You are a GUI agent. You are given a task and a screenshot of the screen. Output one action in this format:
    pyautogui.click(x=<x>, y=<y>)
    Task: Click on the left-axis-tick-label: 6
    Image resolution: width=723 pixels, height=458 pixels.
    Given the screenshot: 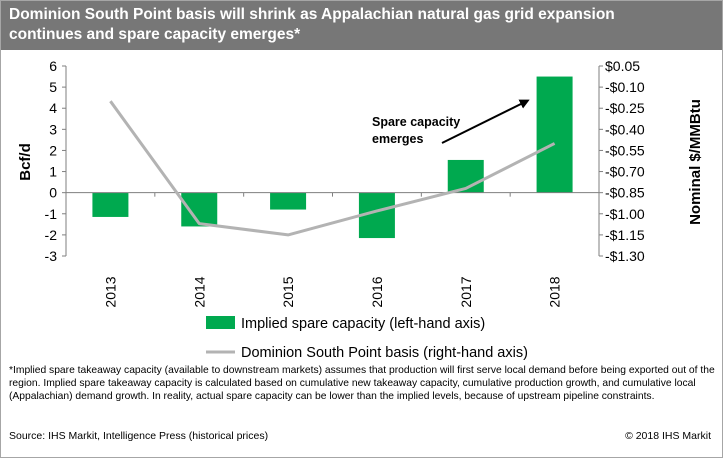 What is the action you would take?
    pyautogui.click(x=53, y=66)
    